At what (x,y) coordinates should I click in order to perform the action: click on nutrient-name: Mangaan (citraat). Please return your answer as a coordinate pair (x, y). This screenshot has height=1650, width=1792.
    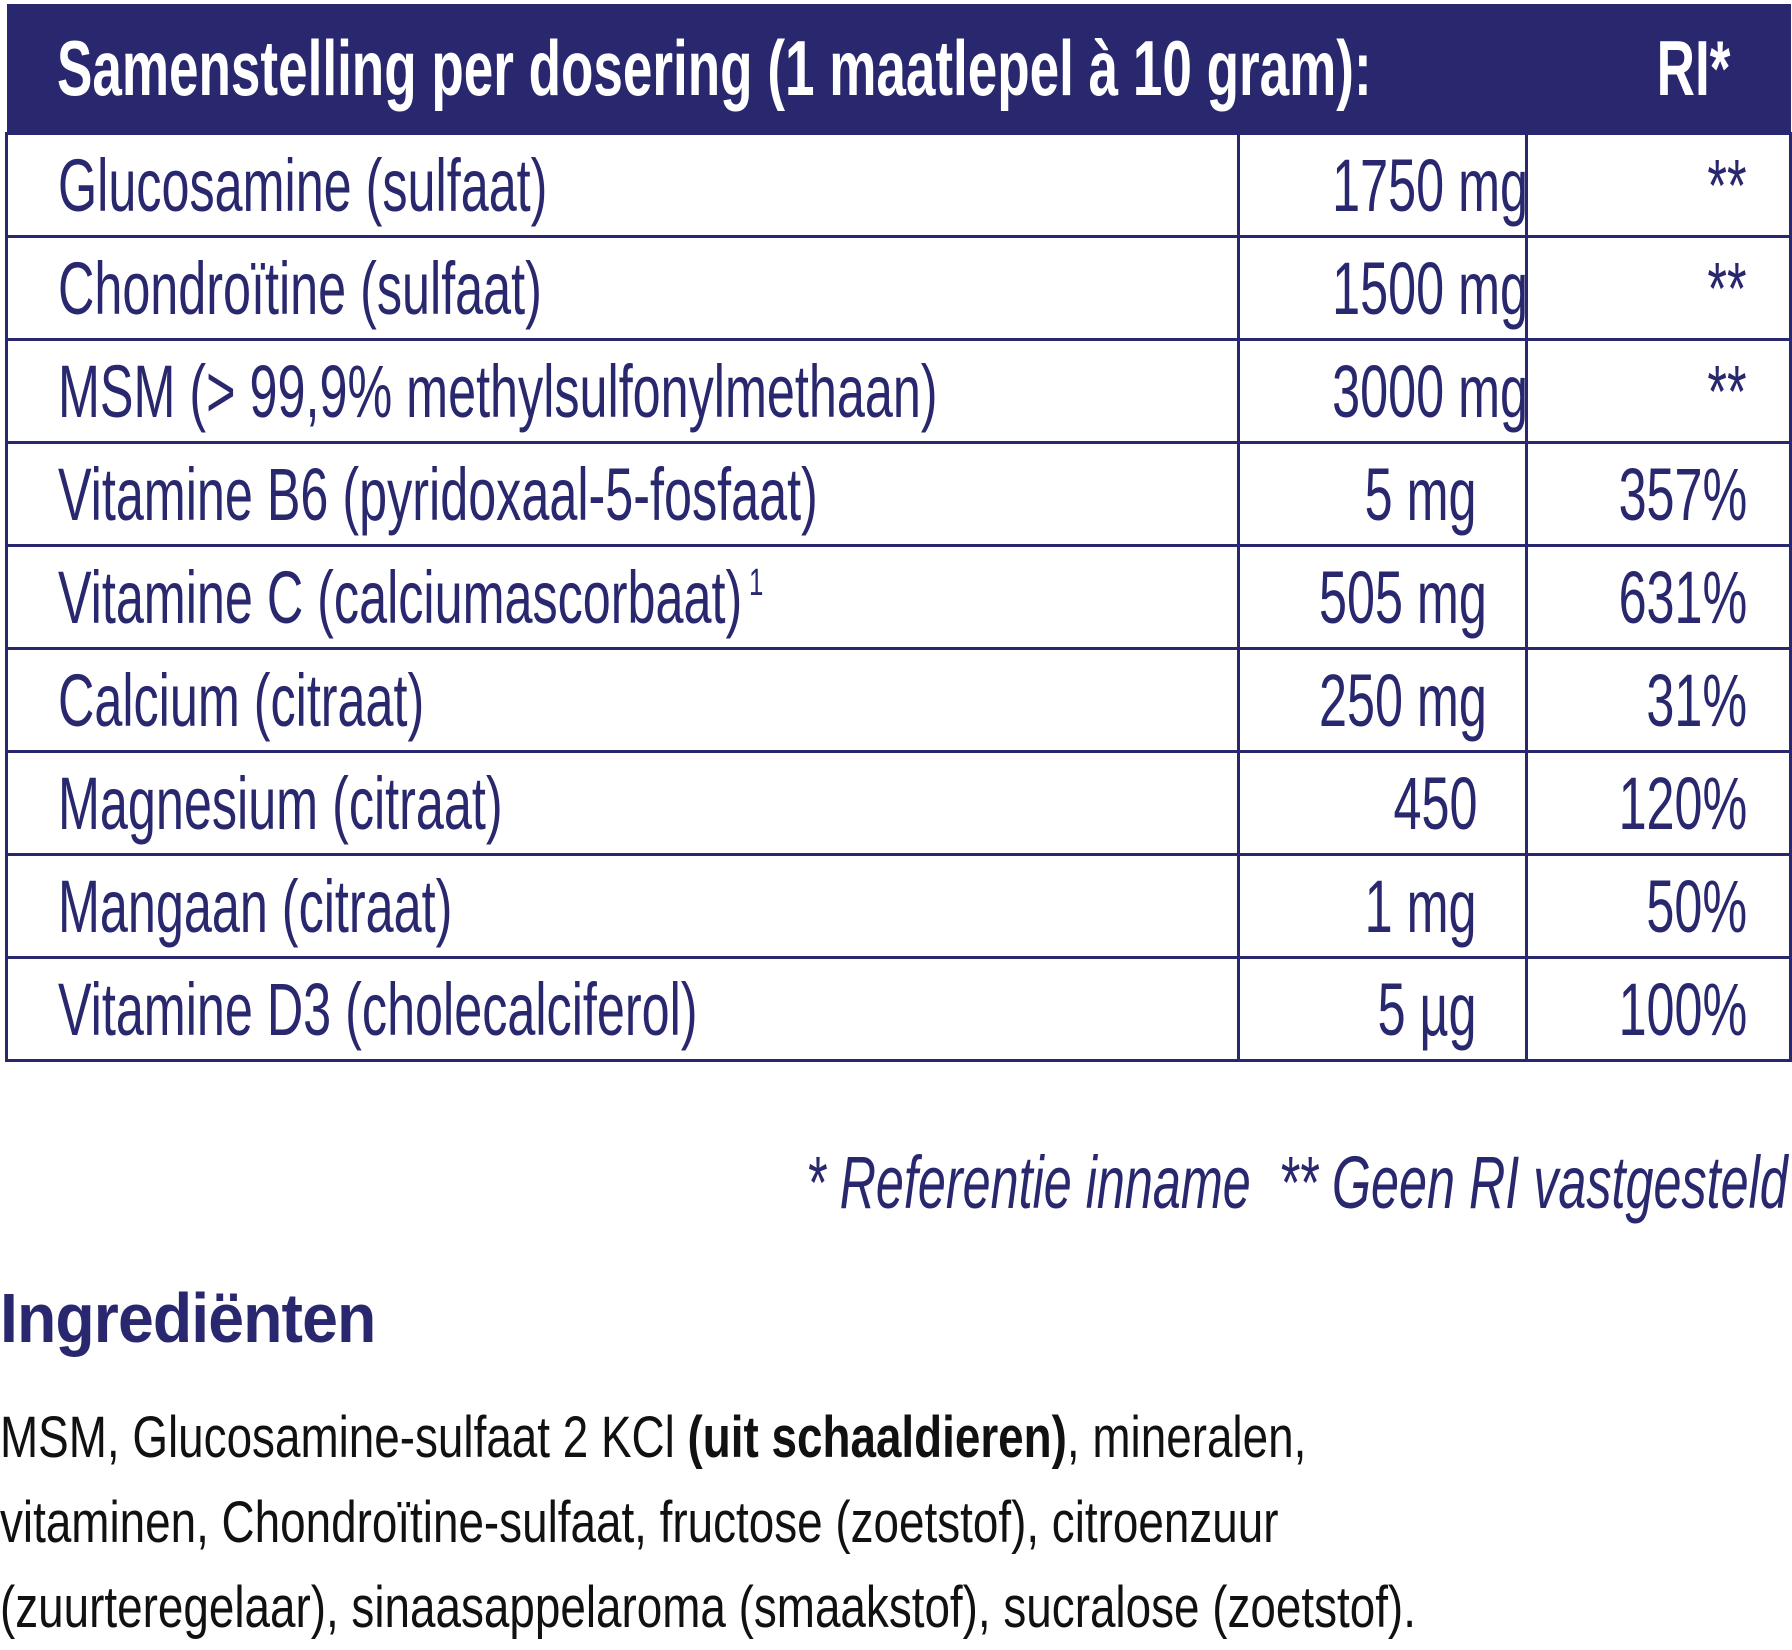
    Looking at the image, I should click on (622, 906).